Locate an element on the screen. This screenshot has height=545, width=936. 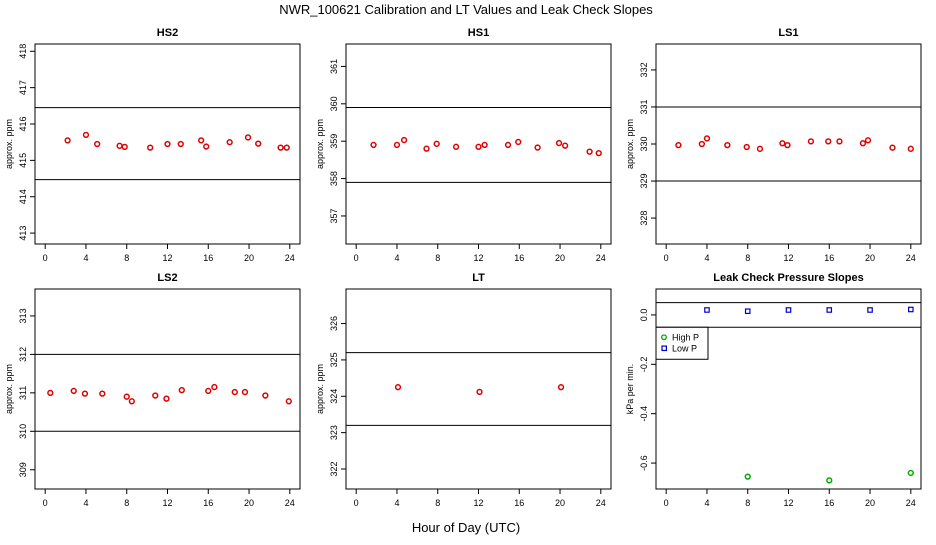
y-tick-label: 328 is located at coordinates (644, 218).